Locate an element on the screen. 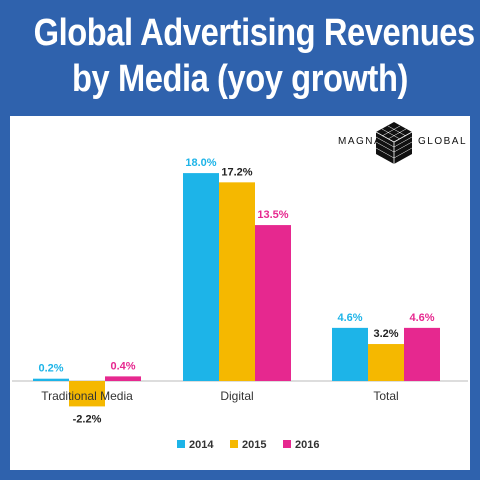  data-label-2015-2: 3.2% is located at coordinates (385, 334).